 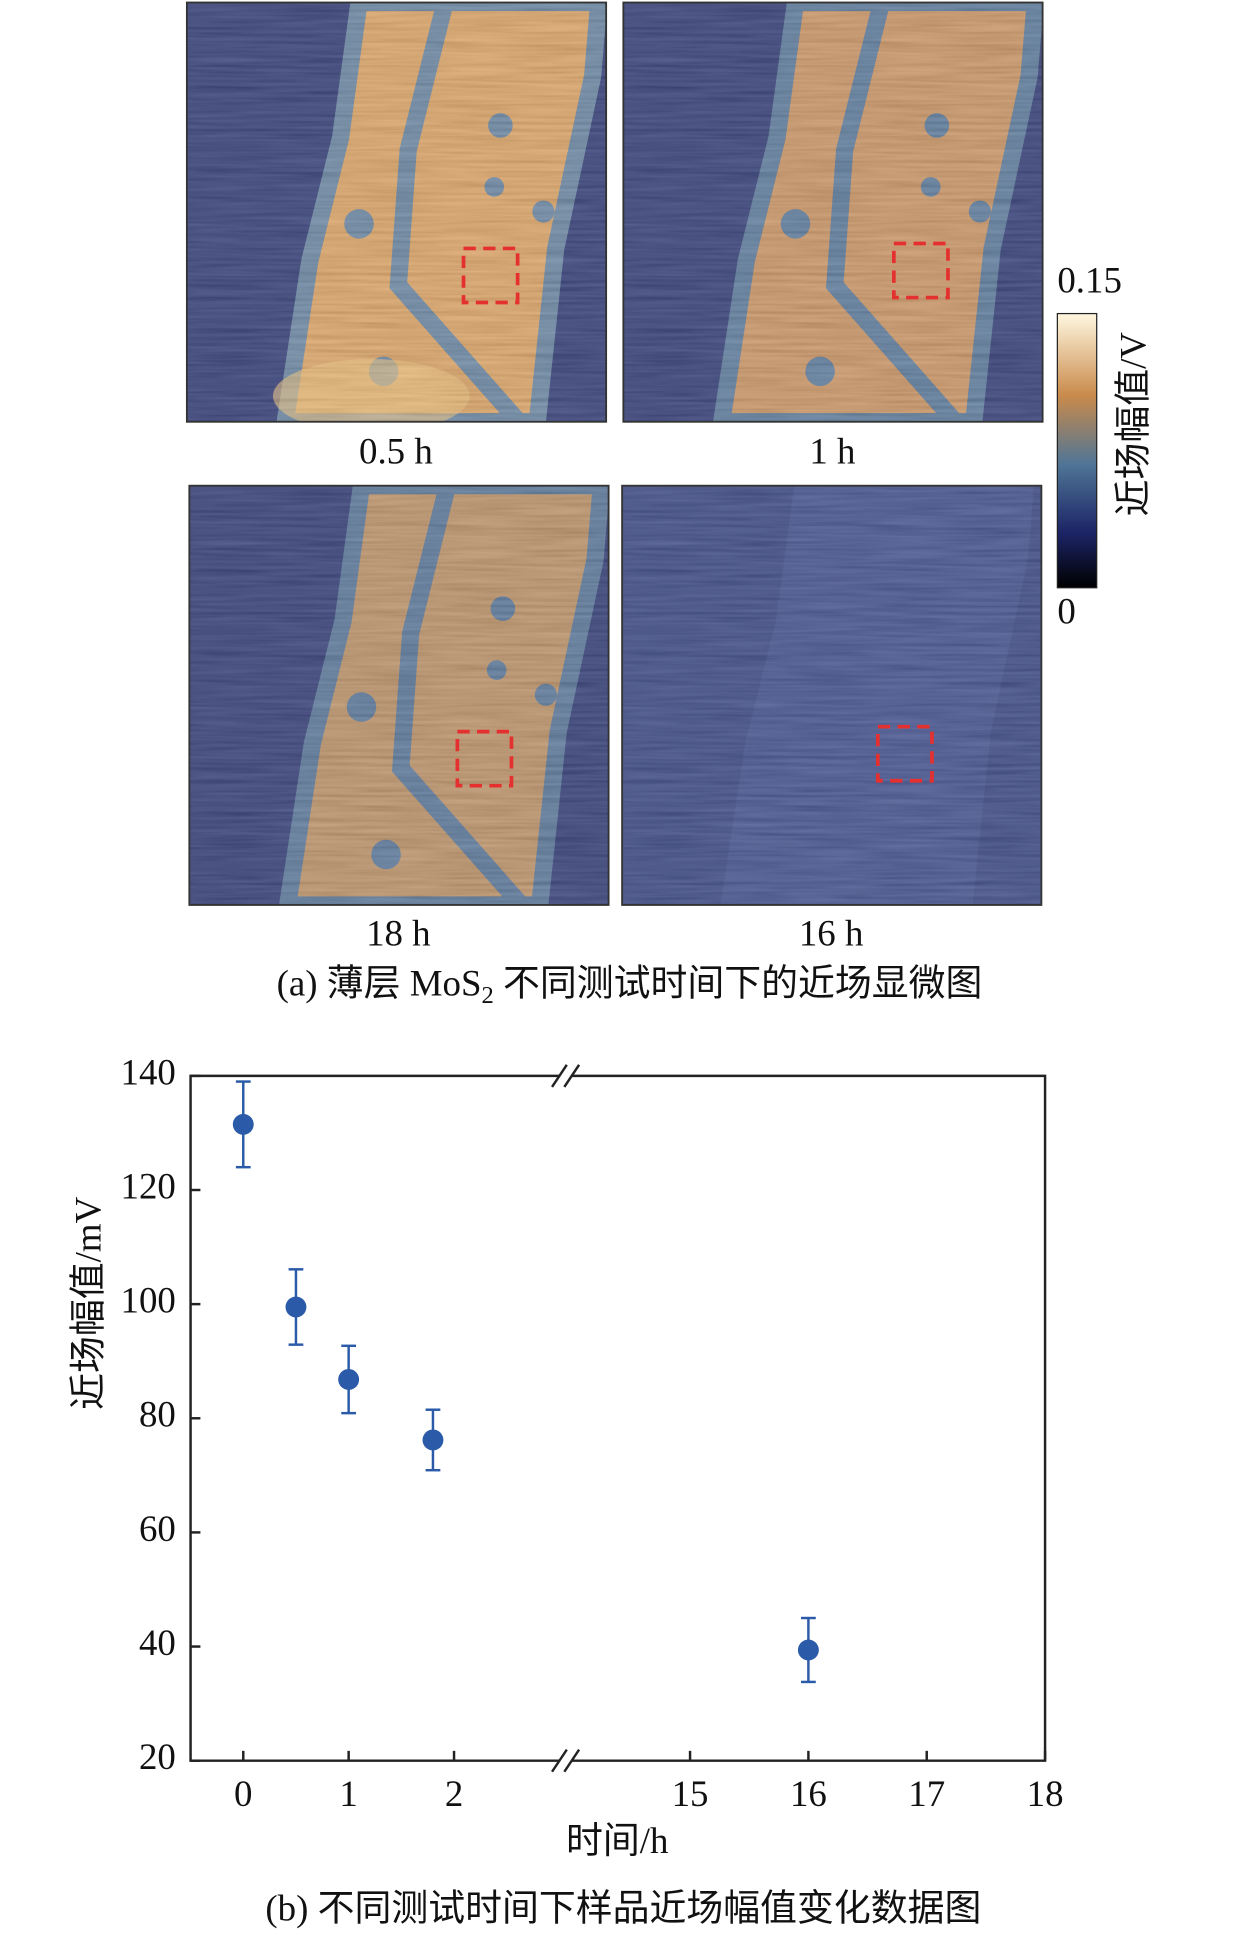 I want to click on y-tick-label: 40, so click(x=157, y=1642).